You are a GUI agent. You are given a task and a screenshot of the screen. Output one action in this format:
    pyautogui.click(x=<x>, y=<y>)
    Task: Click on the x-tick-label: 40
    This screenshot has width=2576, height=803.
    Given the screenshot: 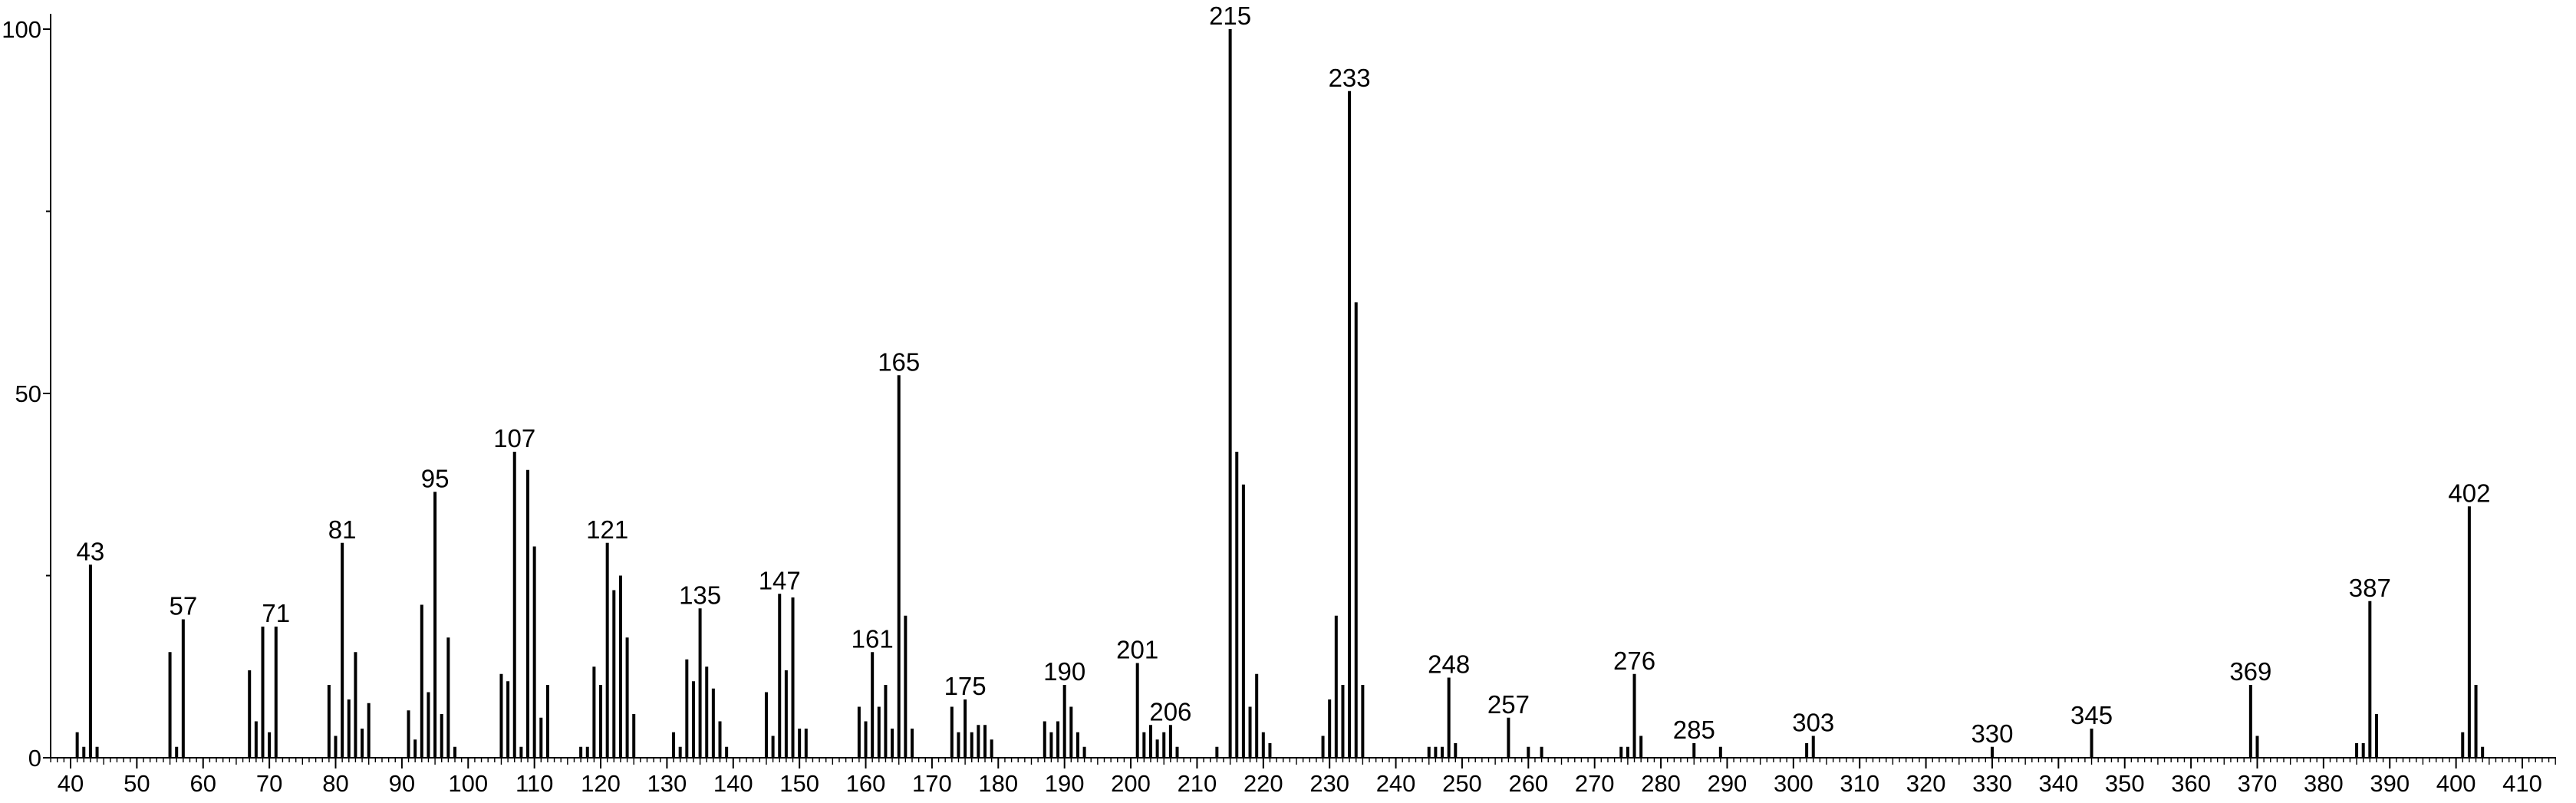 What is the action you would take?
    pyautogui.click(x=71, y=783)
    